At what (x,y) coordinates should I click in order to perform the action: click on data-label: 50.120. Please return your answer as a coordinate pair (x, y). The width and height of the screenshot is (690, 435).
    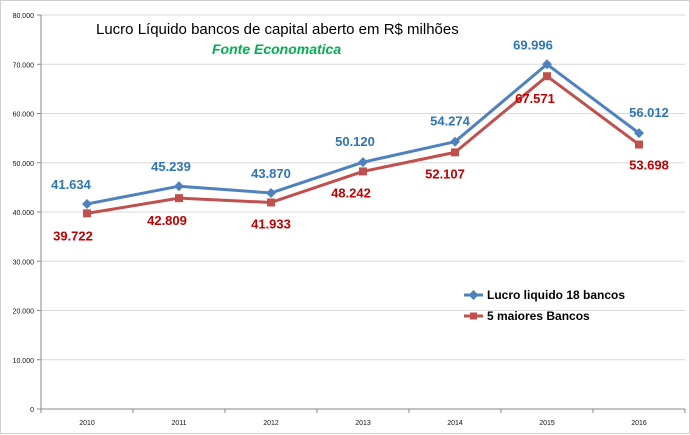
    Looking at the image, I should click on (355, 141).